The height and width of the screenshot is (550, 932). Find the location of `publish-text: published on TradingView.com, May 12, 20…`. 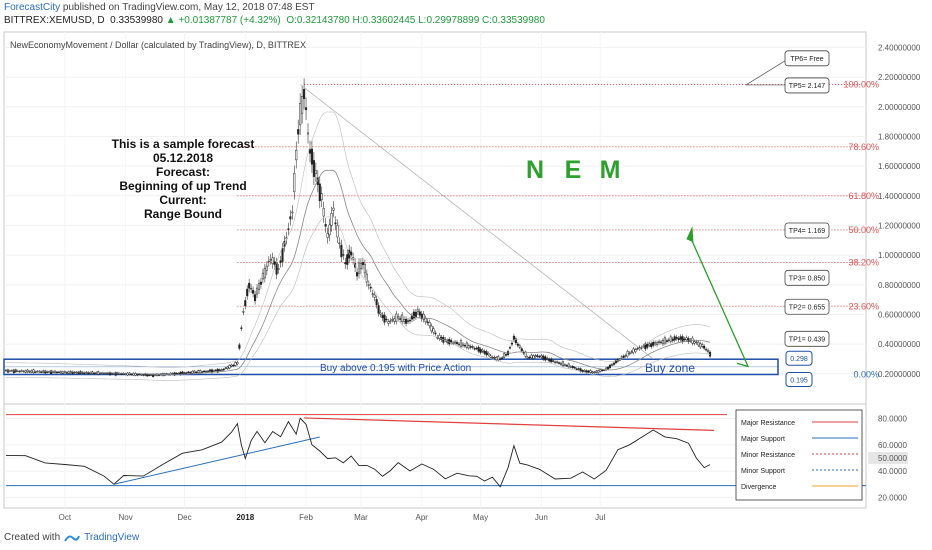

publish-text: published on TradingView.com, May 12, 20… is located at coordinates (188, 7).